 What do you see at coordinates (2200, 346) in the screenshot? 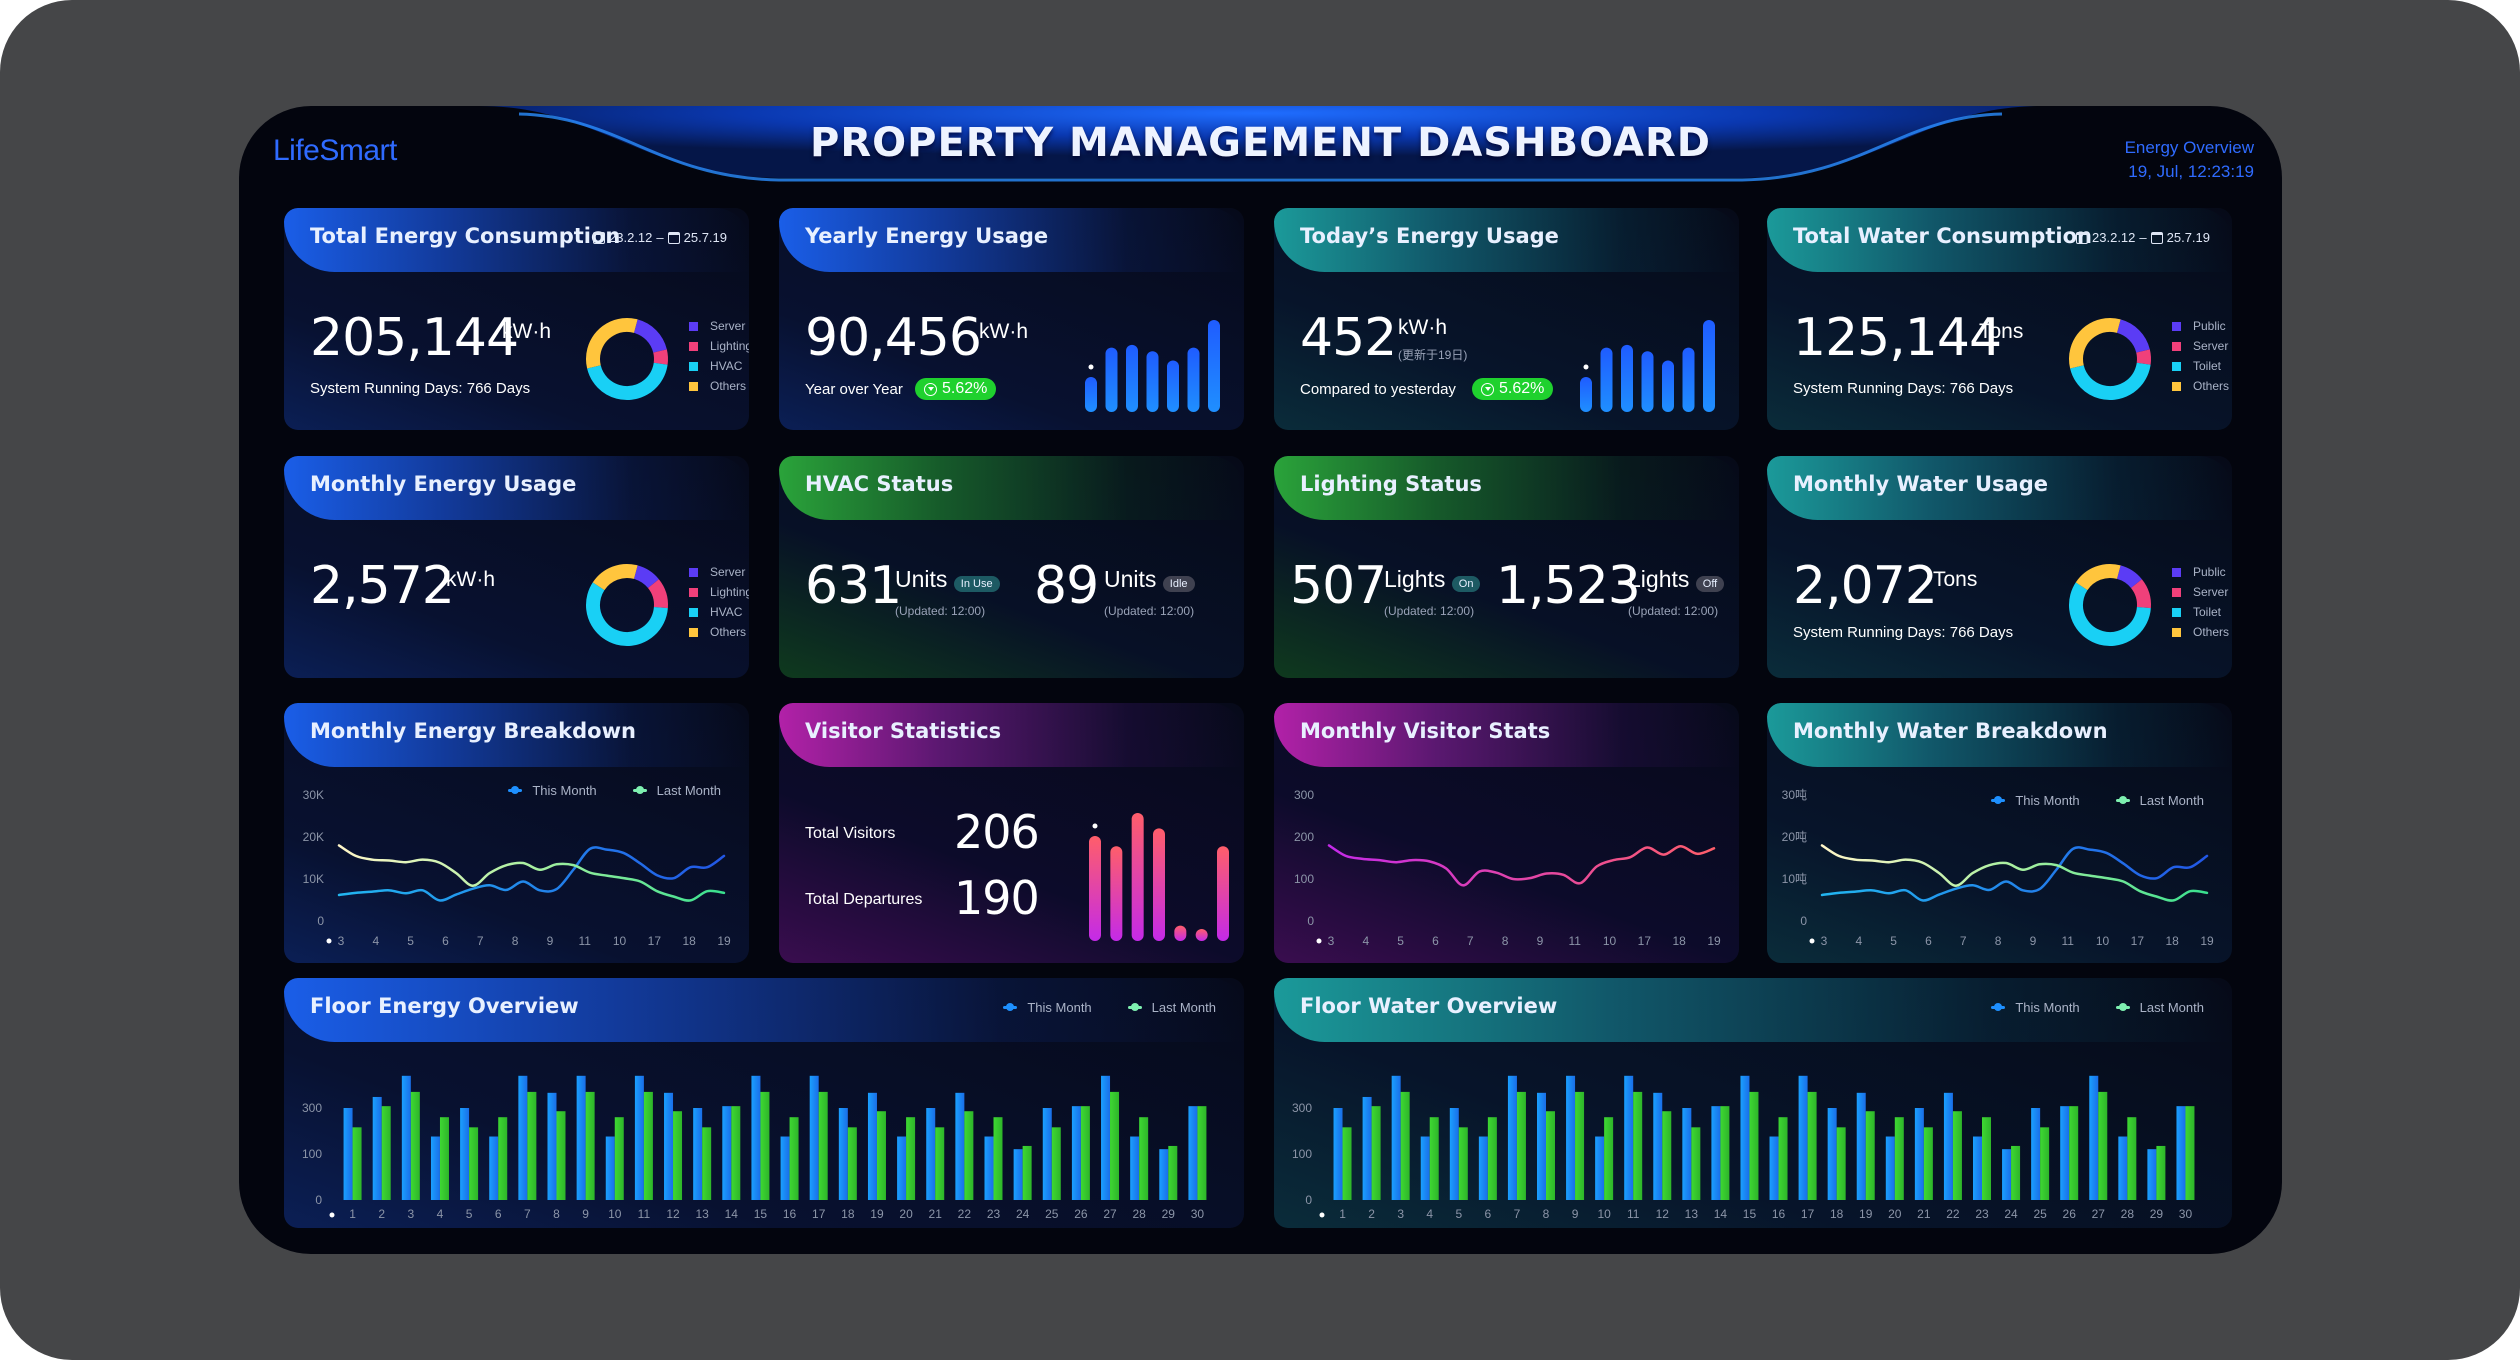
I see `legend-item-server: Server` at bounding box center [2200, 346].